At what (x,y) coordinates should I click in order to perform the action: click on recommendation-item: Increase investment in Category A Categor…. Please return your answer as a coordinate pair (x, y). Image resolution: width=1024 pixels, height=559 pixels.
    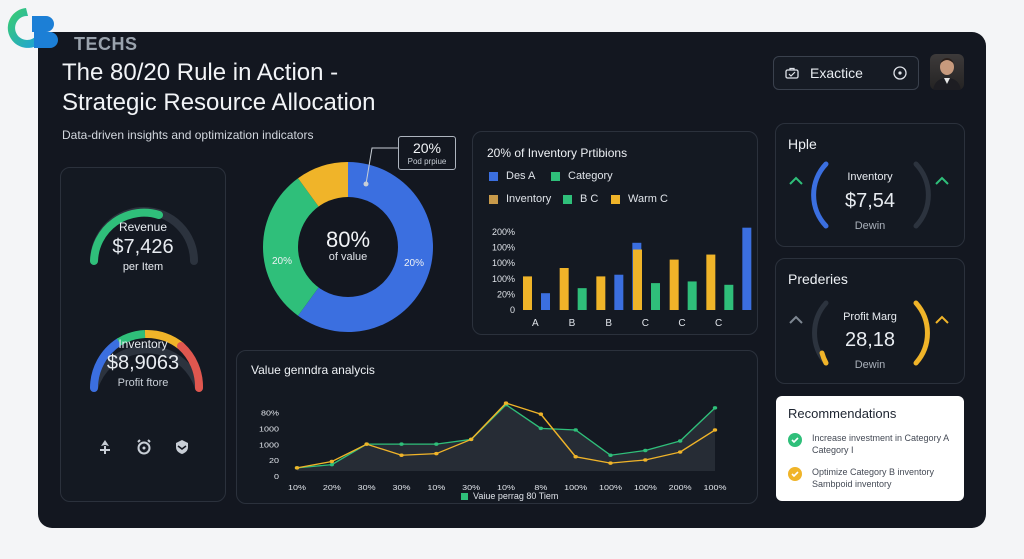
    Looking at the image, I should click on (868, 444).